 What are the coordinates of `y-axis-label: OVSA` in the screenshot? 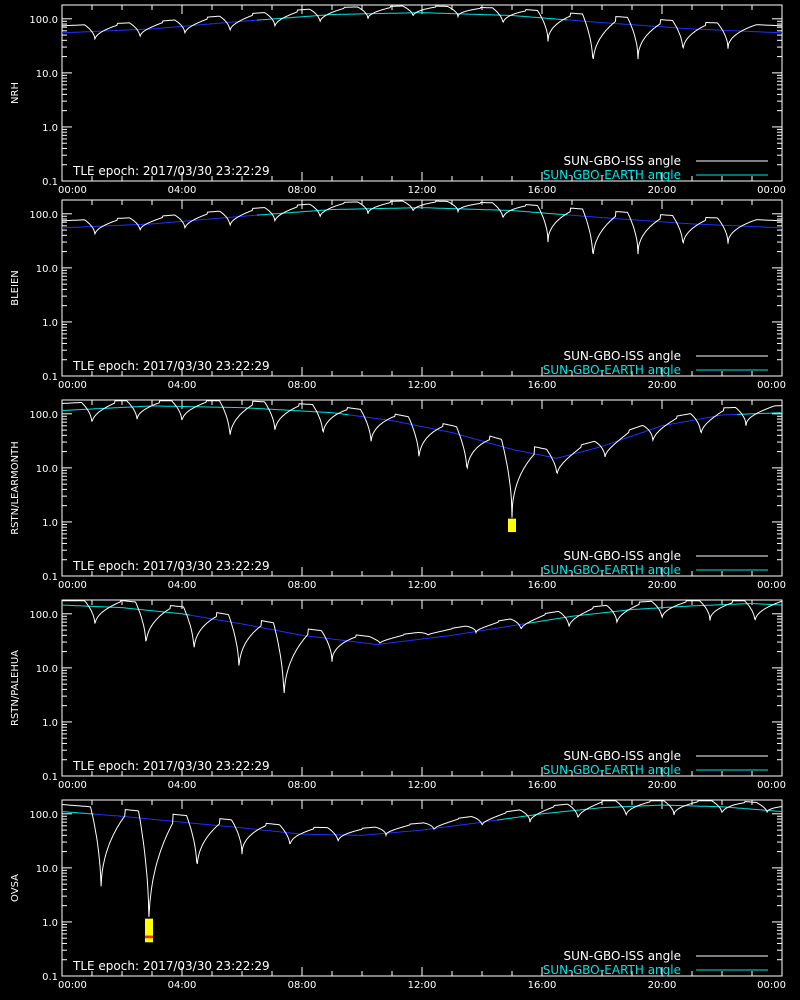 It's located at (15, 888).